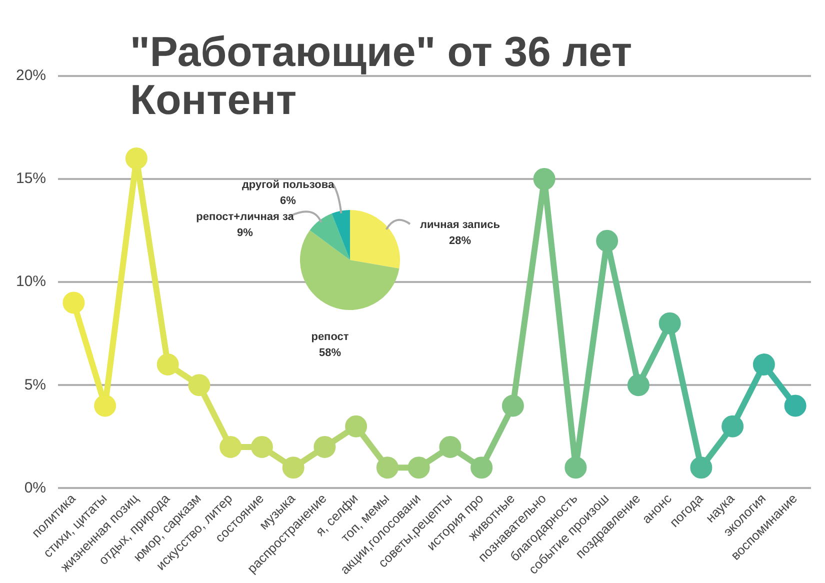 This screenshot has height=583, width=825. What do you see at coordinates (31, 179) in the screenshot?
I see `y-tick-label: 15%` at bounding box center [31, 179].